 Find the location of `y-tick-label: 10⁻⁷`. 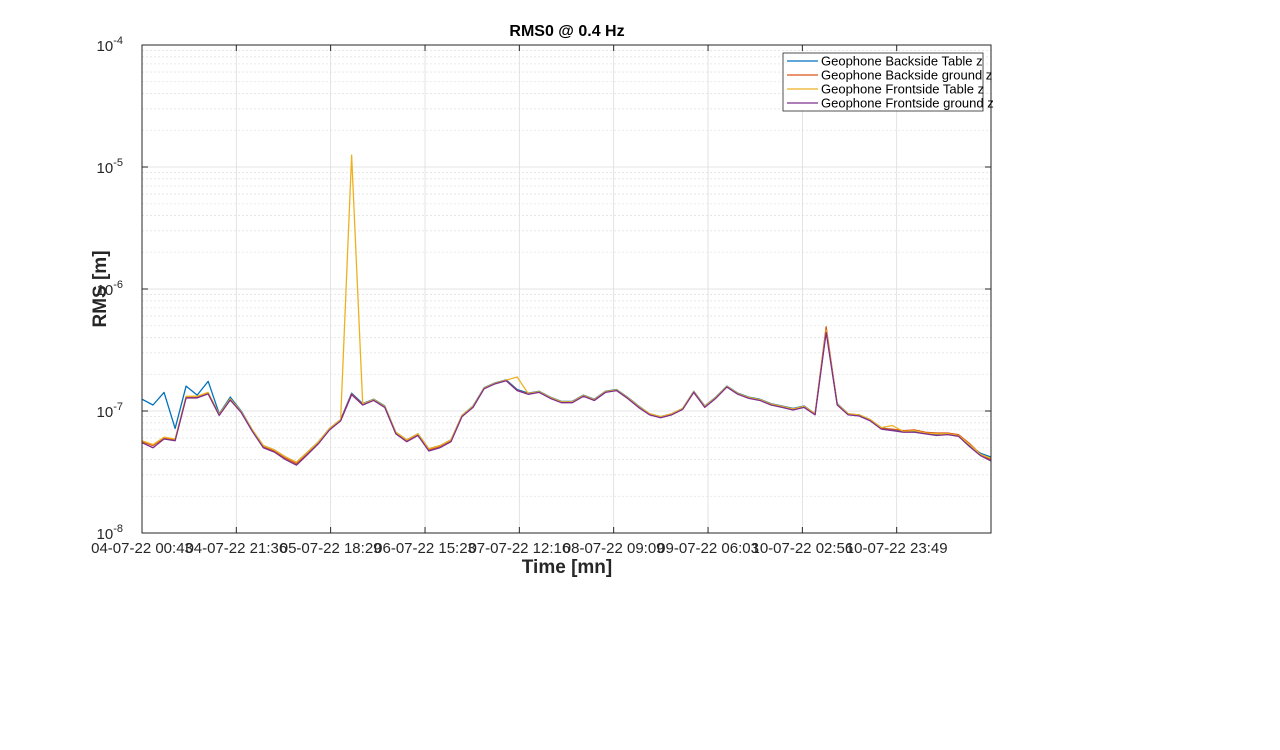

y-tick-label: 10⁻⁷ is located at coordinates (110, 411).